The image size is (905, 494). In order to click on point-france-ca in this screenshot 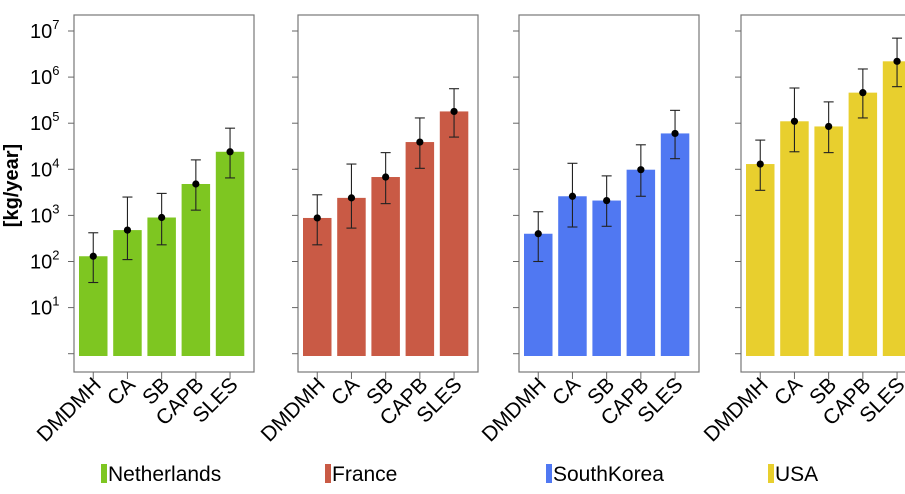, I will do `click(351, 198)`.